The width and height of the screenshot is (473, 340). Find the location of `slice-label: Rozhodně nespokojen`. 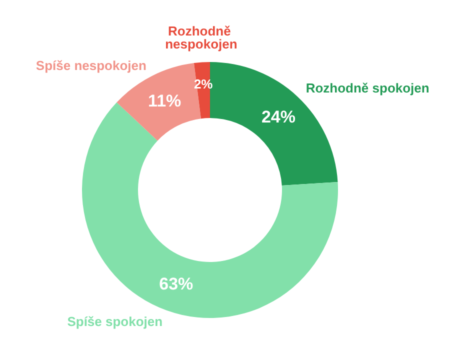

slice-label: Rozhodně nespokojen is located at coordinates (201, 37).